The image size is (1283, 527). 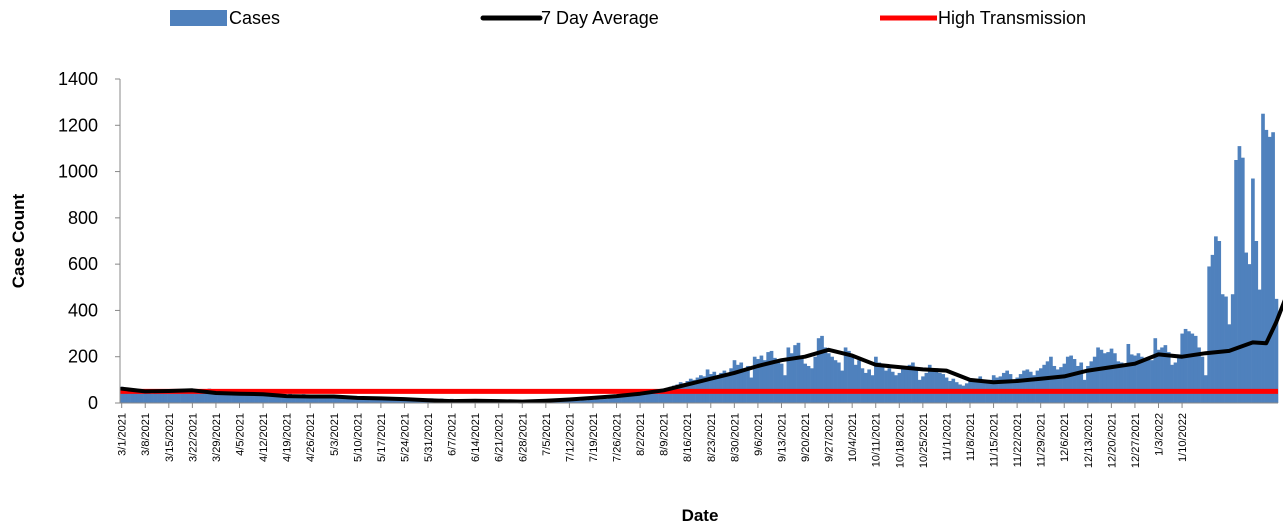 What do you see at coordinates (877, 440) in the screenshot?
I see `x-tick-label: 10/11/2021` at bounding box center [877, 440].